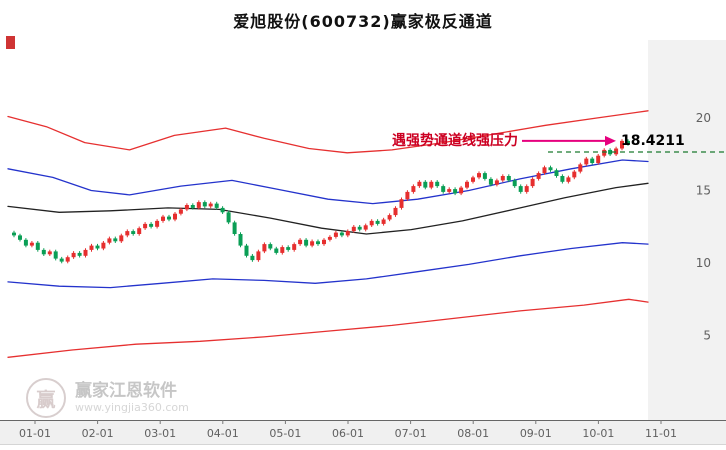 The image size is (726, 450). What do you see at coordinates (703, 191) in the screenshot?
I see `y-axis-label: 15` at bounding box center [703, 191].